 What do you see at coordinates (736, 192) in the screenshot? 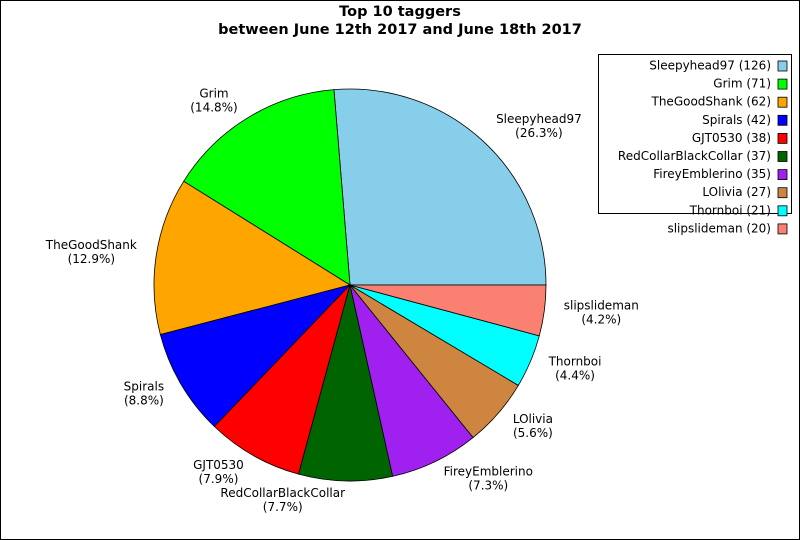
I see `legend-label: LOlivia (27)` at bounding box center [736, 192].